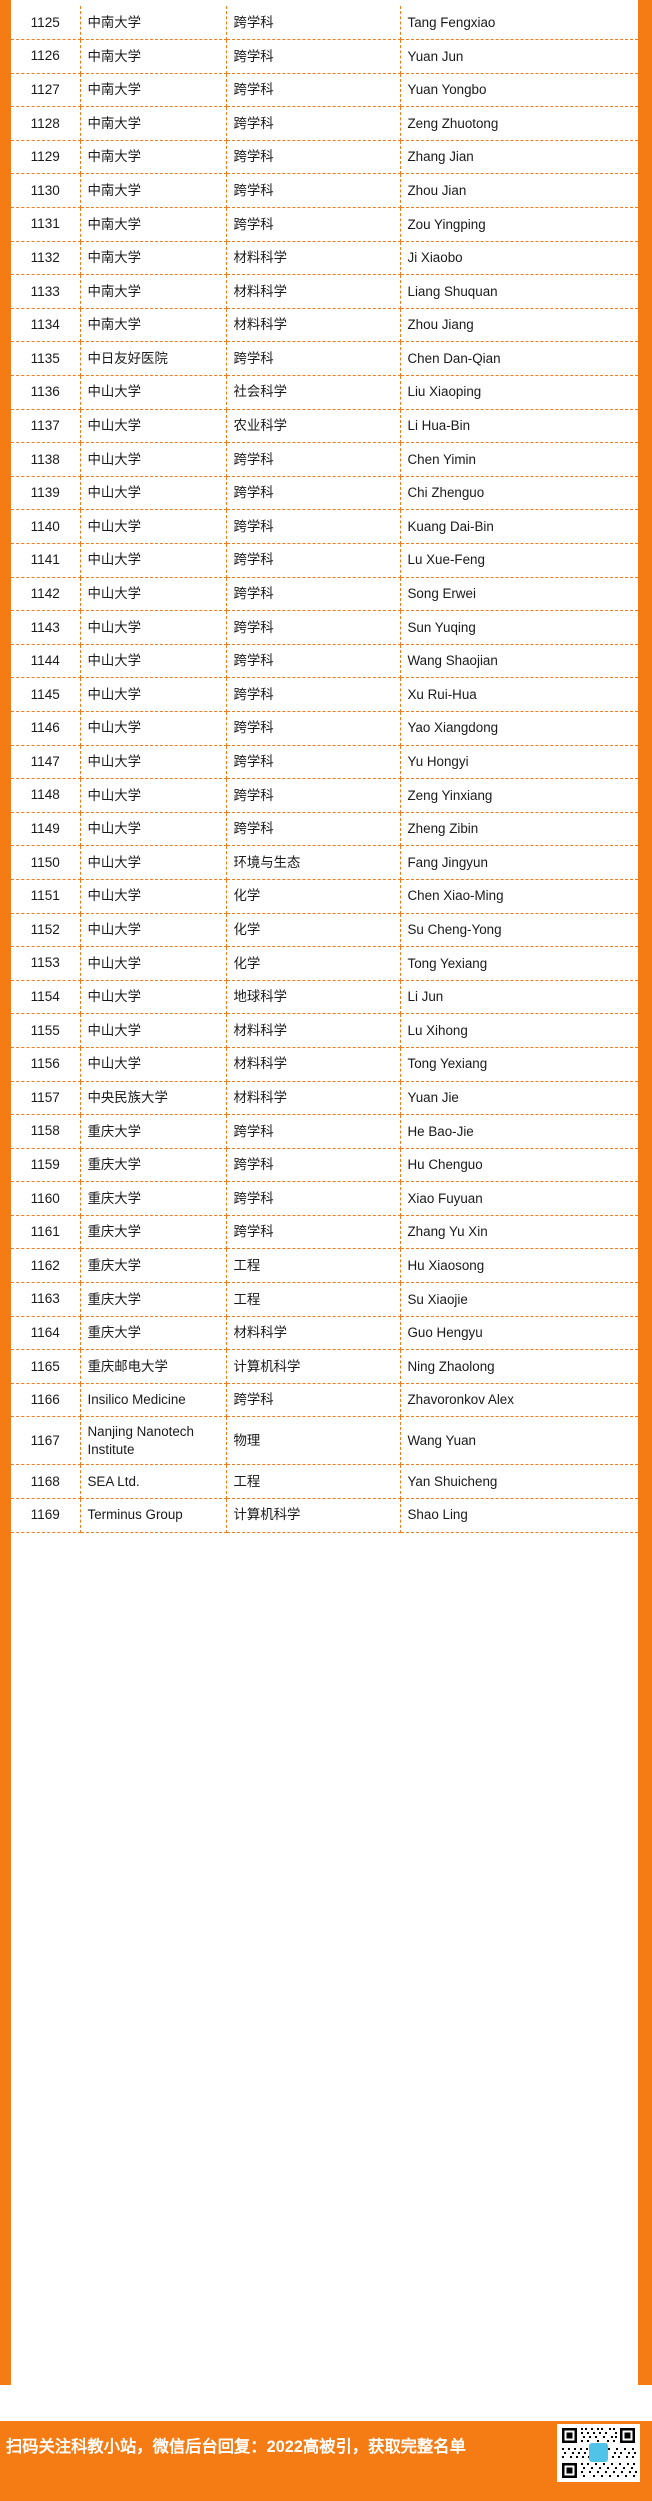  Describe the element at coordinates (46, 1366) in the screenshot. I see `cell-rank: 1165` at that location.